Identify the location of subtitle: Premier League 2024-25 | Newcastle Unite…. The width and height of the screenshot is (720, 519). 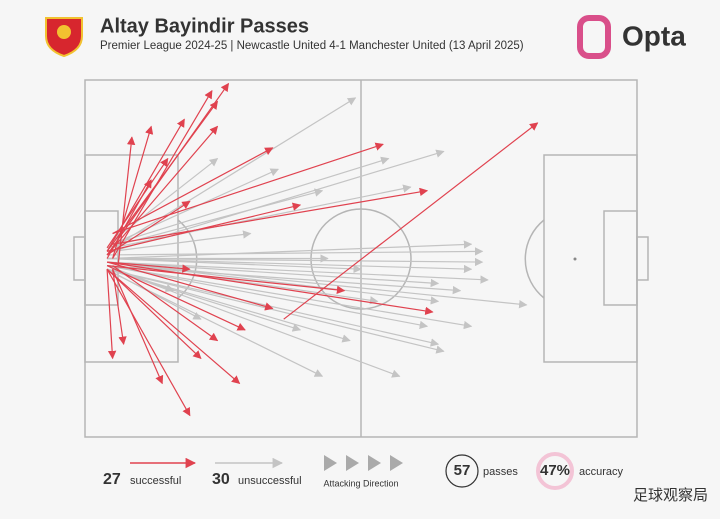
(312, 46).